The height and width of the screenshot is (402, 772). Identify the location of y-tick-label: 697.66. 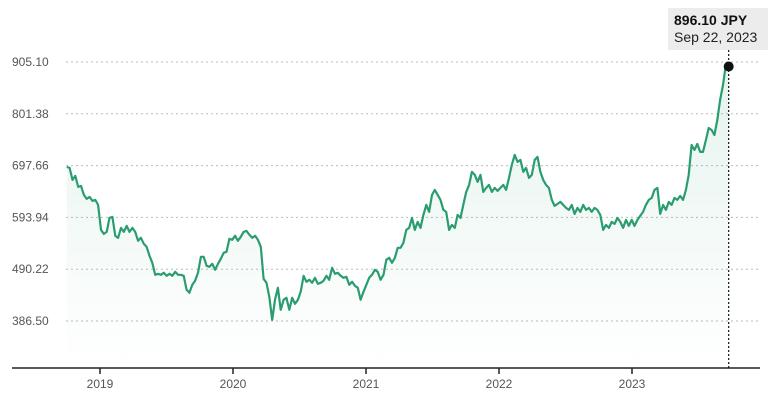
(30, 166).